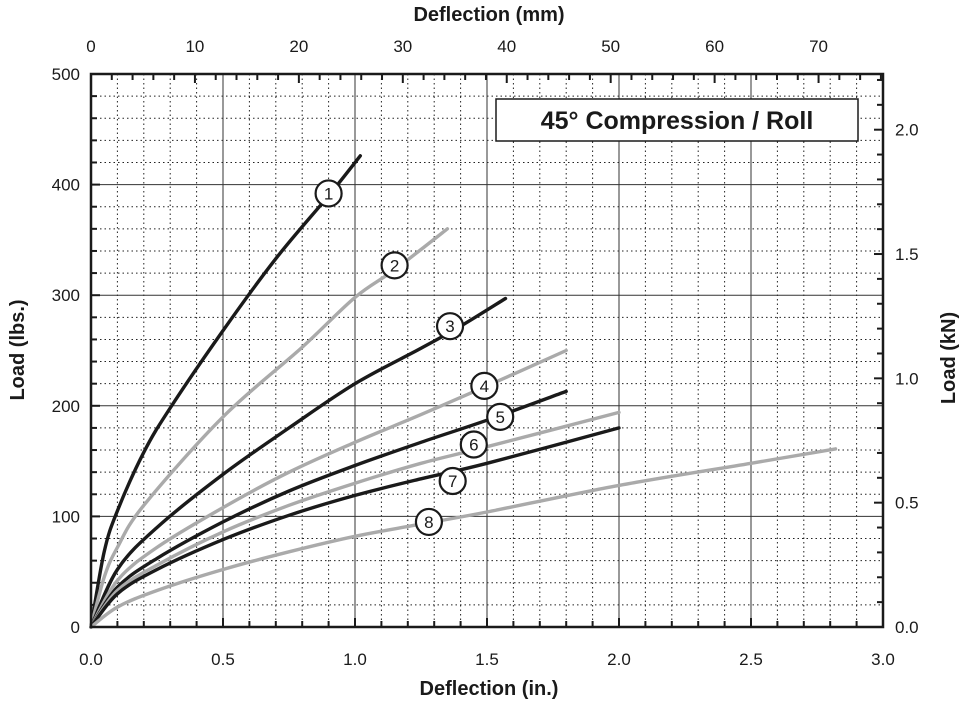 This screenshot has width=968, height=703. Describe the element at coordinates (402, 46) in the screenshot. I see `x2-tick-label: 30` at that location.